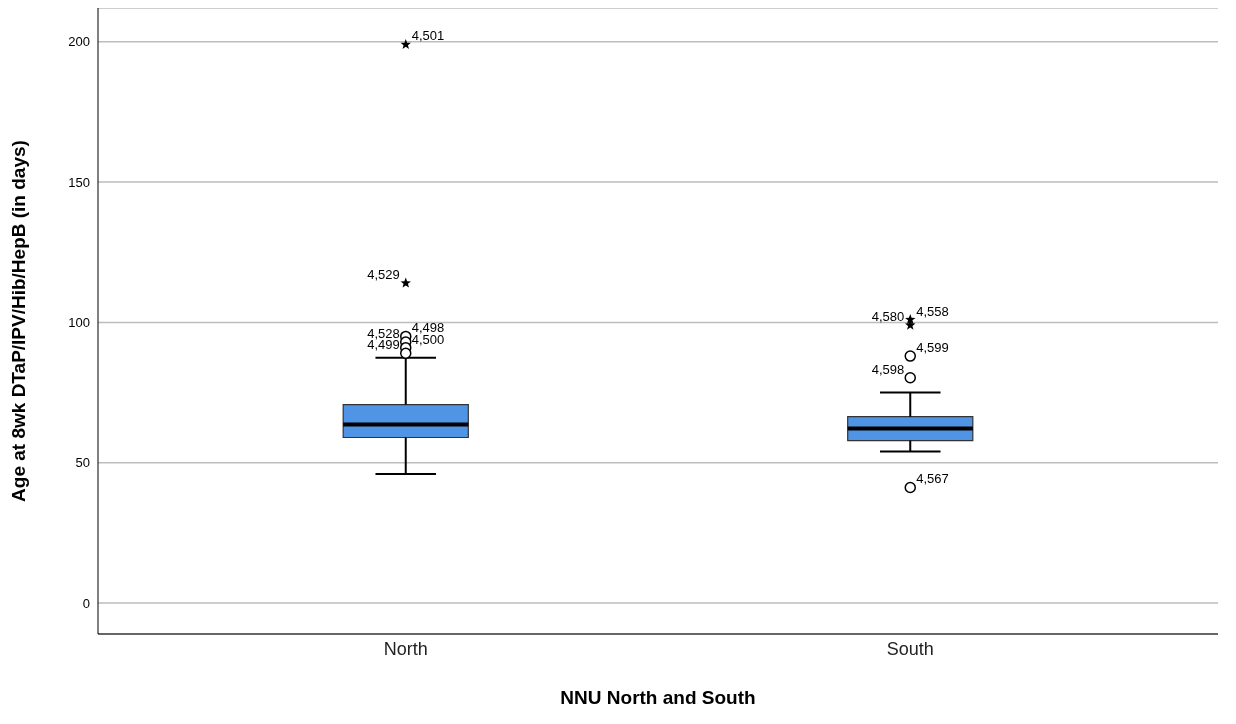 This screenshot has width=1236, height=724. What do you see at coordinates (910, 648) in the screenshot?
I see `x-tick-label: South` at bounding box center [910, 648].